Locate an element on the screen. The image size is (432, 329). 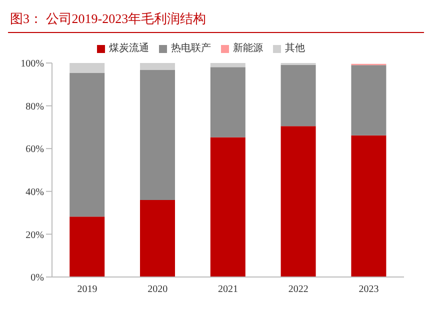
y-tick-label: 20% is located at coordinates (35, 235).